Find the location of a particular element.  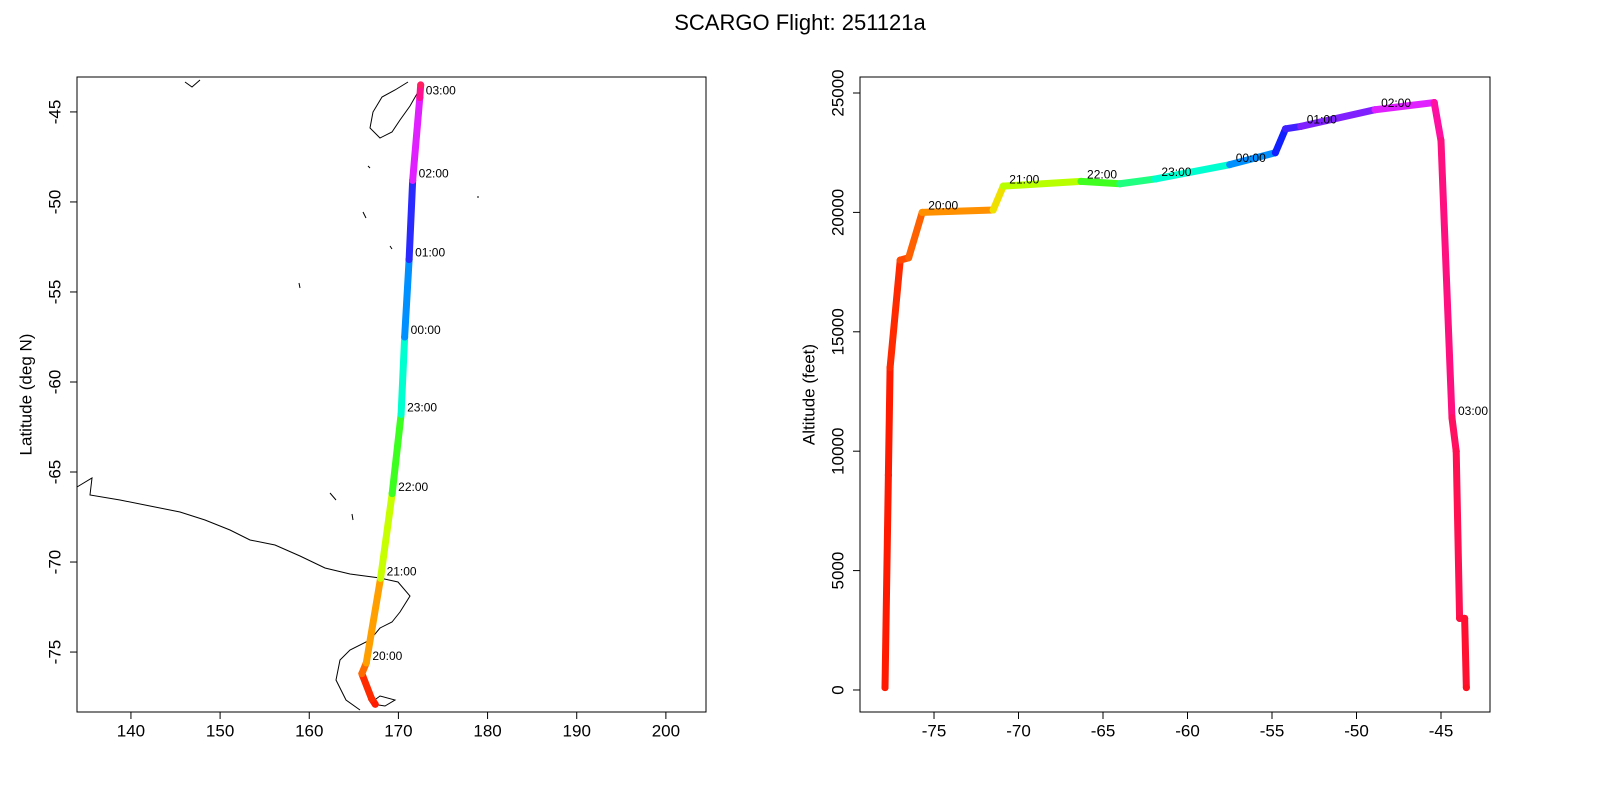

y-tick-label: 5000 is located at coordinates (837, 571).